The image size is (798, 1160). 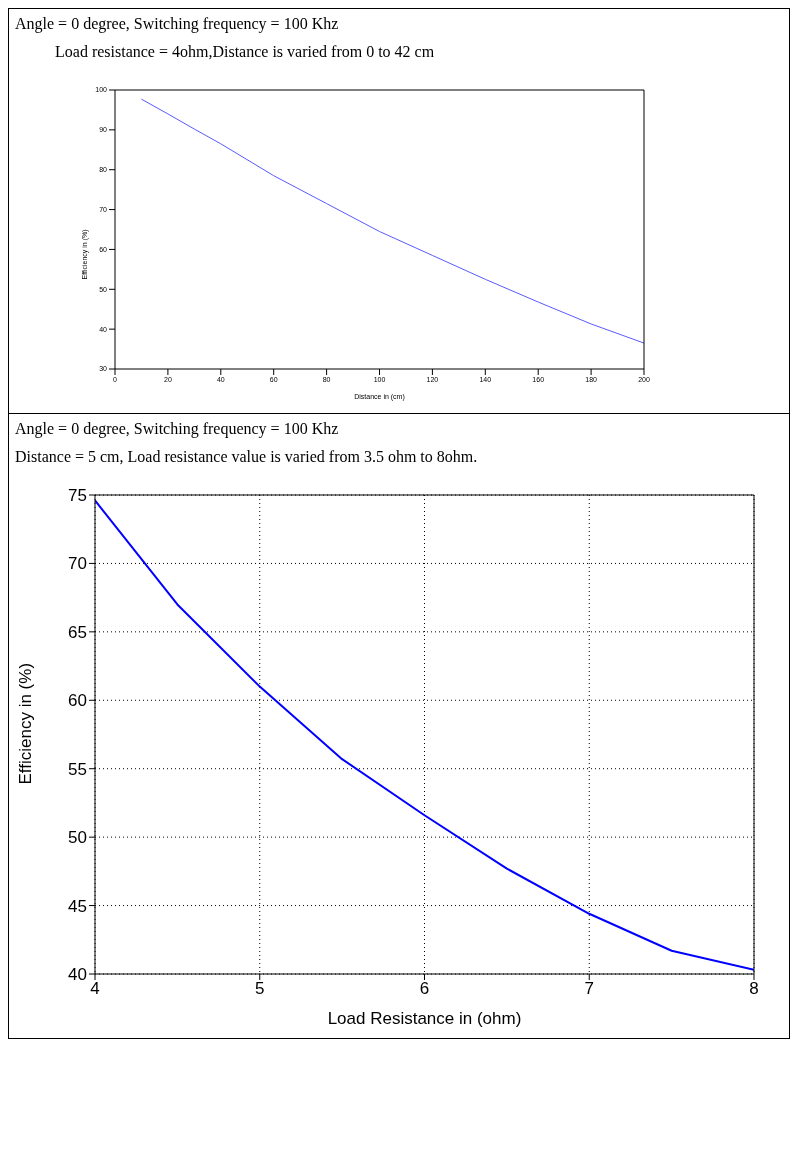 What do you see at coordinates (245, 52) in the screenshot?
I see `chart-subtitle: Load resistance = 4ohm,Distance is varied from 0 to 42 cm` at bounding box center [245, 52].